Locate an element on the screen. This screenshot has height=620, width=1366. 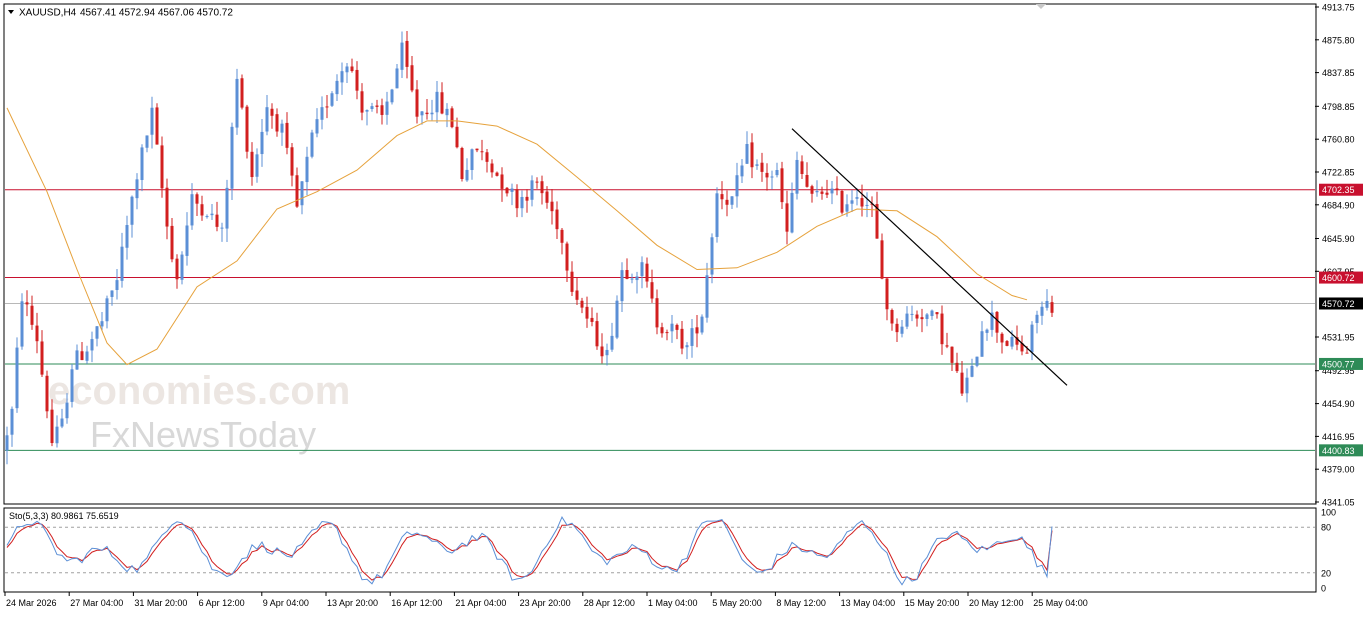
price-tick-label: 4454.90 is located at coordinates (1338, 404).